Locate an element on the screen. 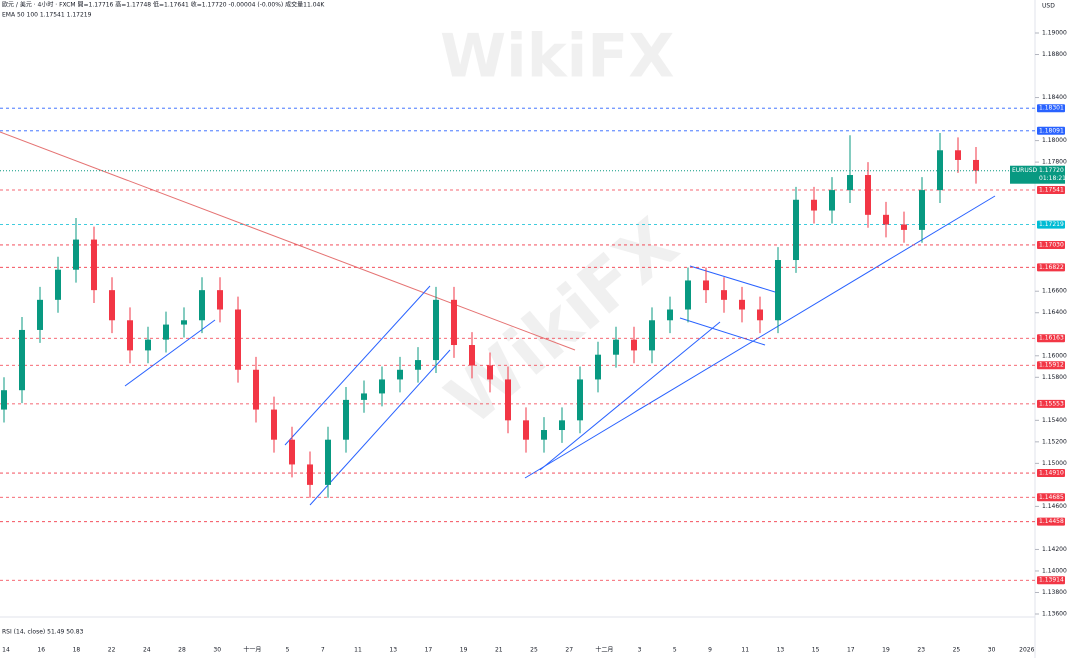 This screenshot has height=658, width=1067. x-tick-label: 11 is located at coordinates (745, 650).